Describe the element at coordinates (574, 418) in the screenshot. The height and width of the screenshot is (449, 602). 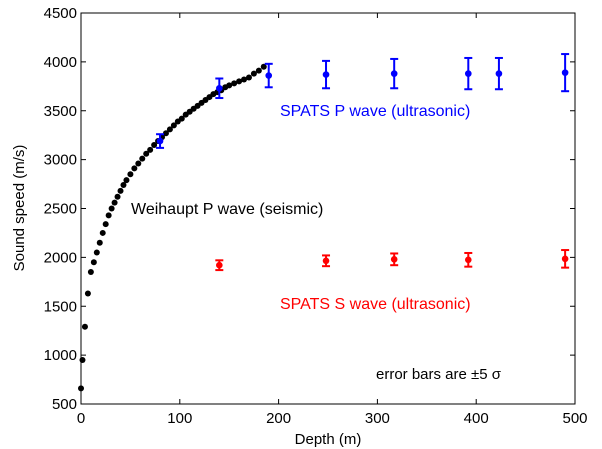
I see `x-tick-label: 500` at that location.